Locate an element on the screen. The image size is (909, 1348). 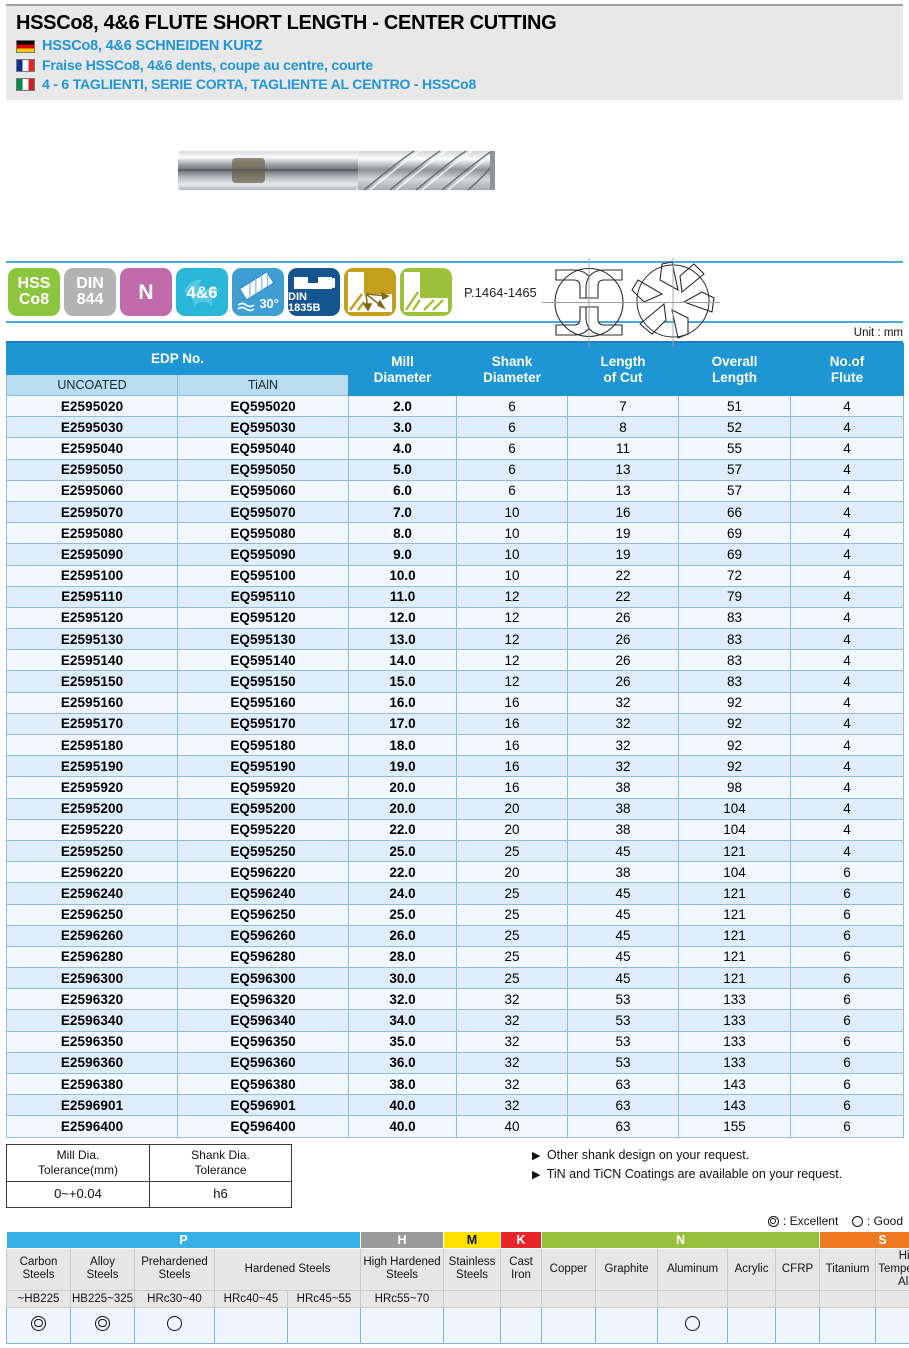
table-cell: EQ595070 is located at coordinates (263, 511).